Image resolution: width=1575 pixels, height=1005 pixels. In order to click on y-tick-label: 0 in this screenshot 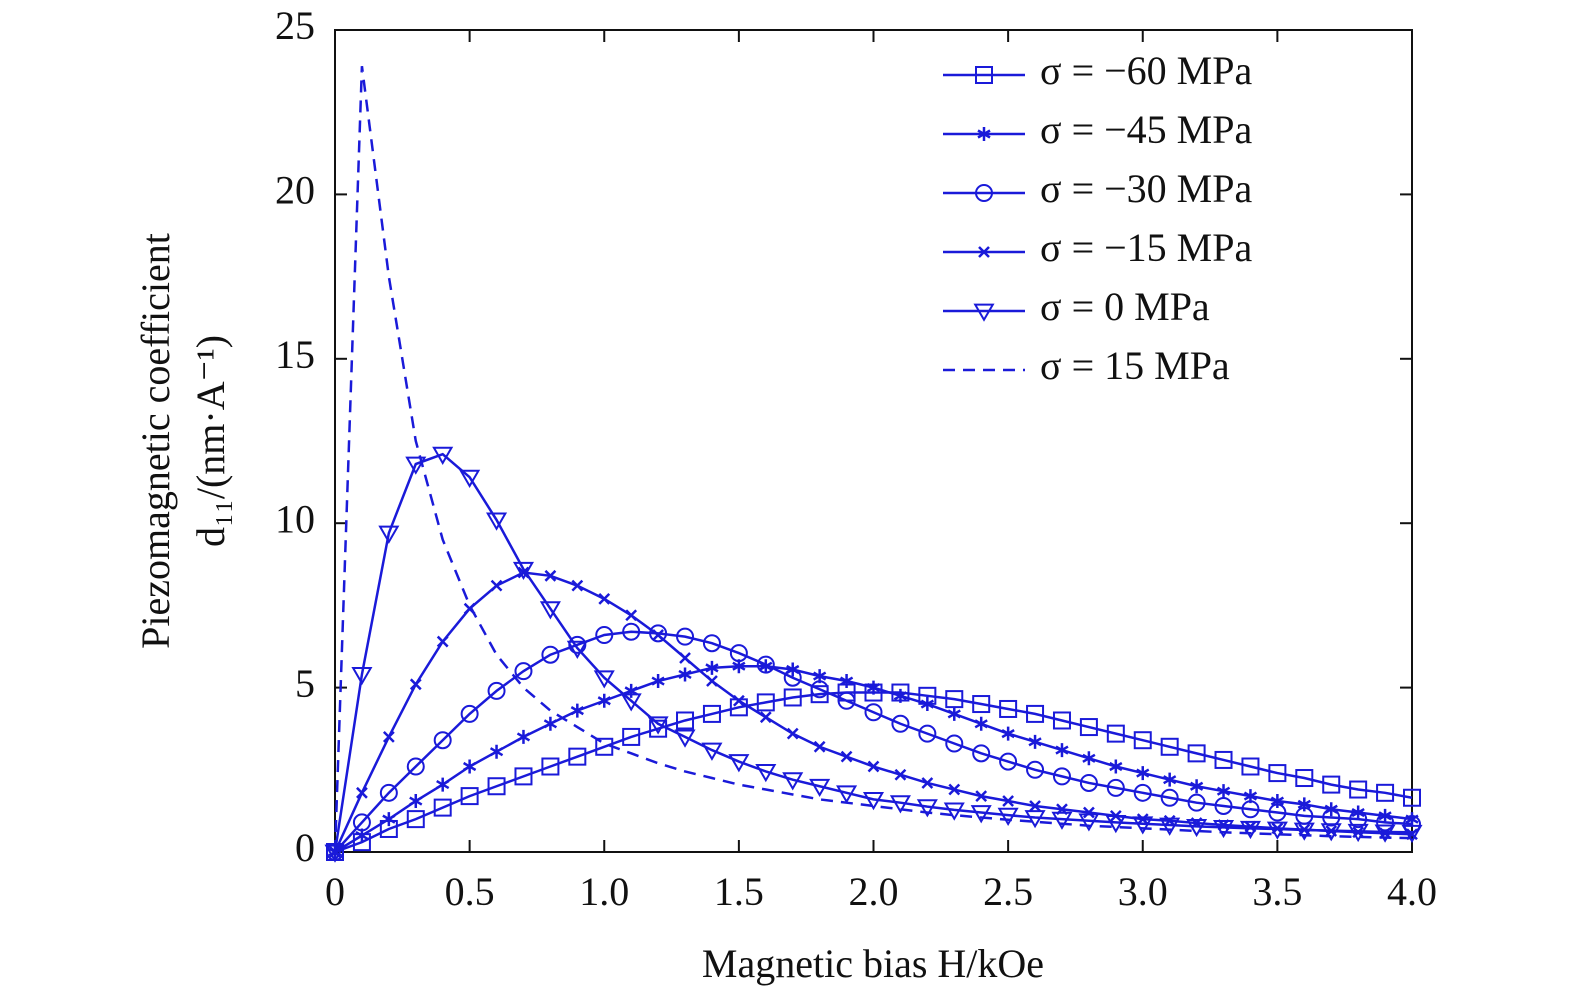, I will do `click(305, 847)`.